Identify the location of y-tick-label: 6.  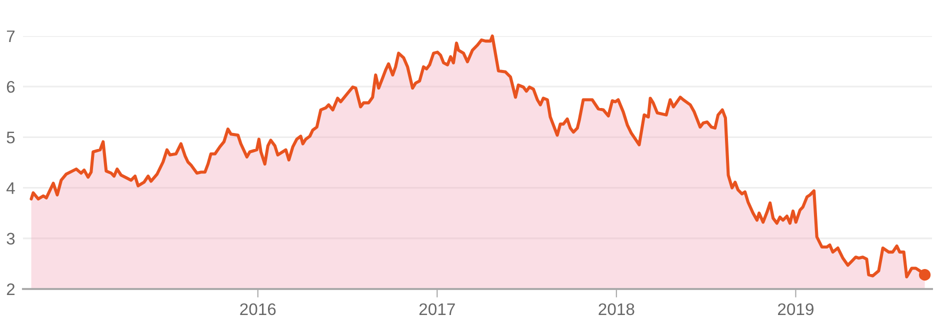
(10, 86).